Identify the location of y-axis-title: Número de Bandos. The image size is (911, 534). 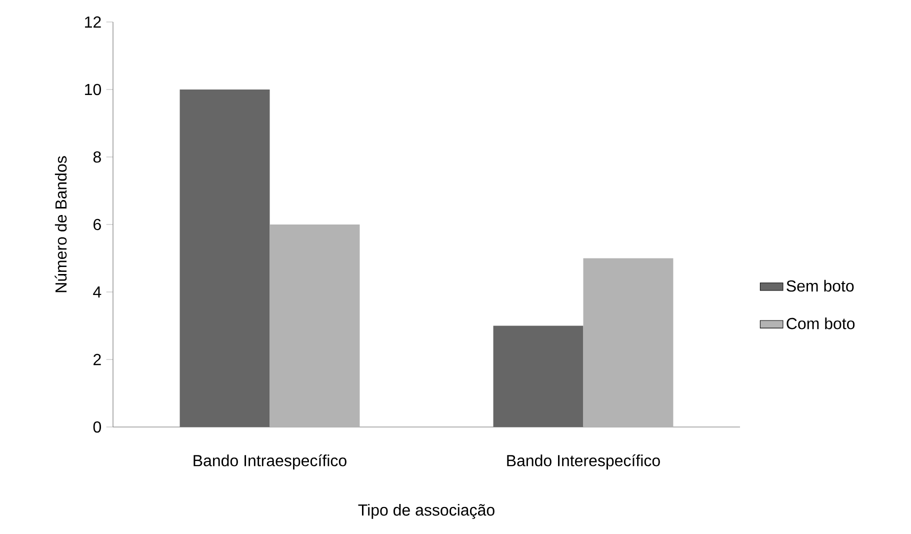
(60, 224).